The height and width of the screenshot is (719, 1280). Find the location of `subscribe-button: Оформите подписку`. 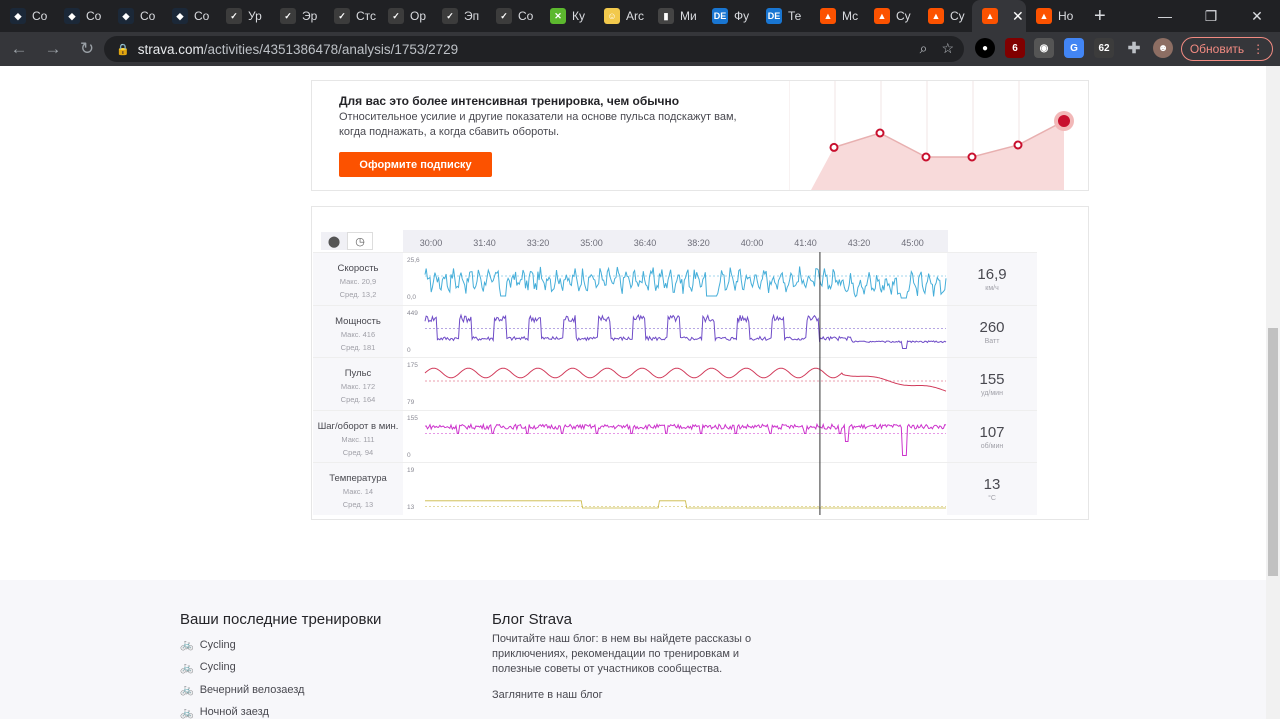

subscribe-button: Оформите подписку is located at coordinates (415, 164).